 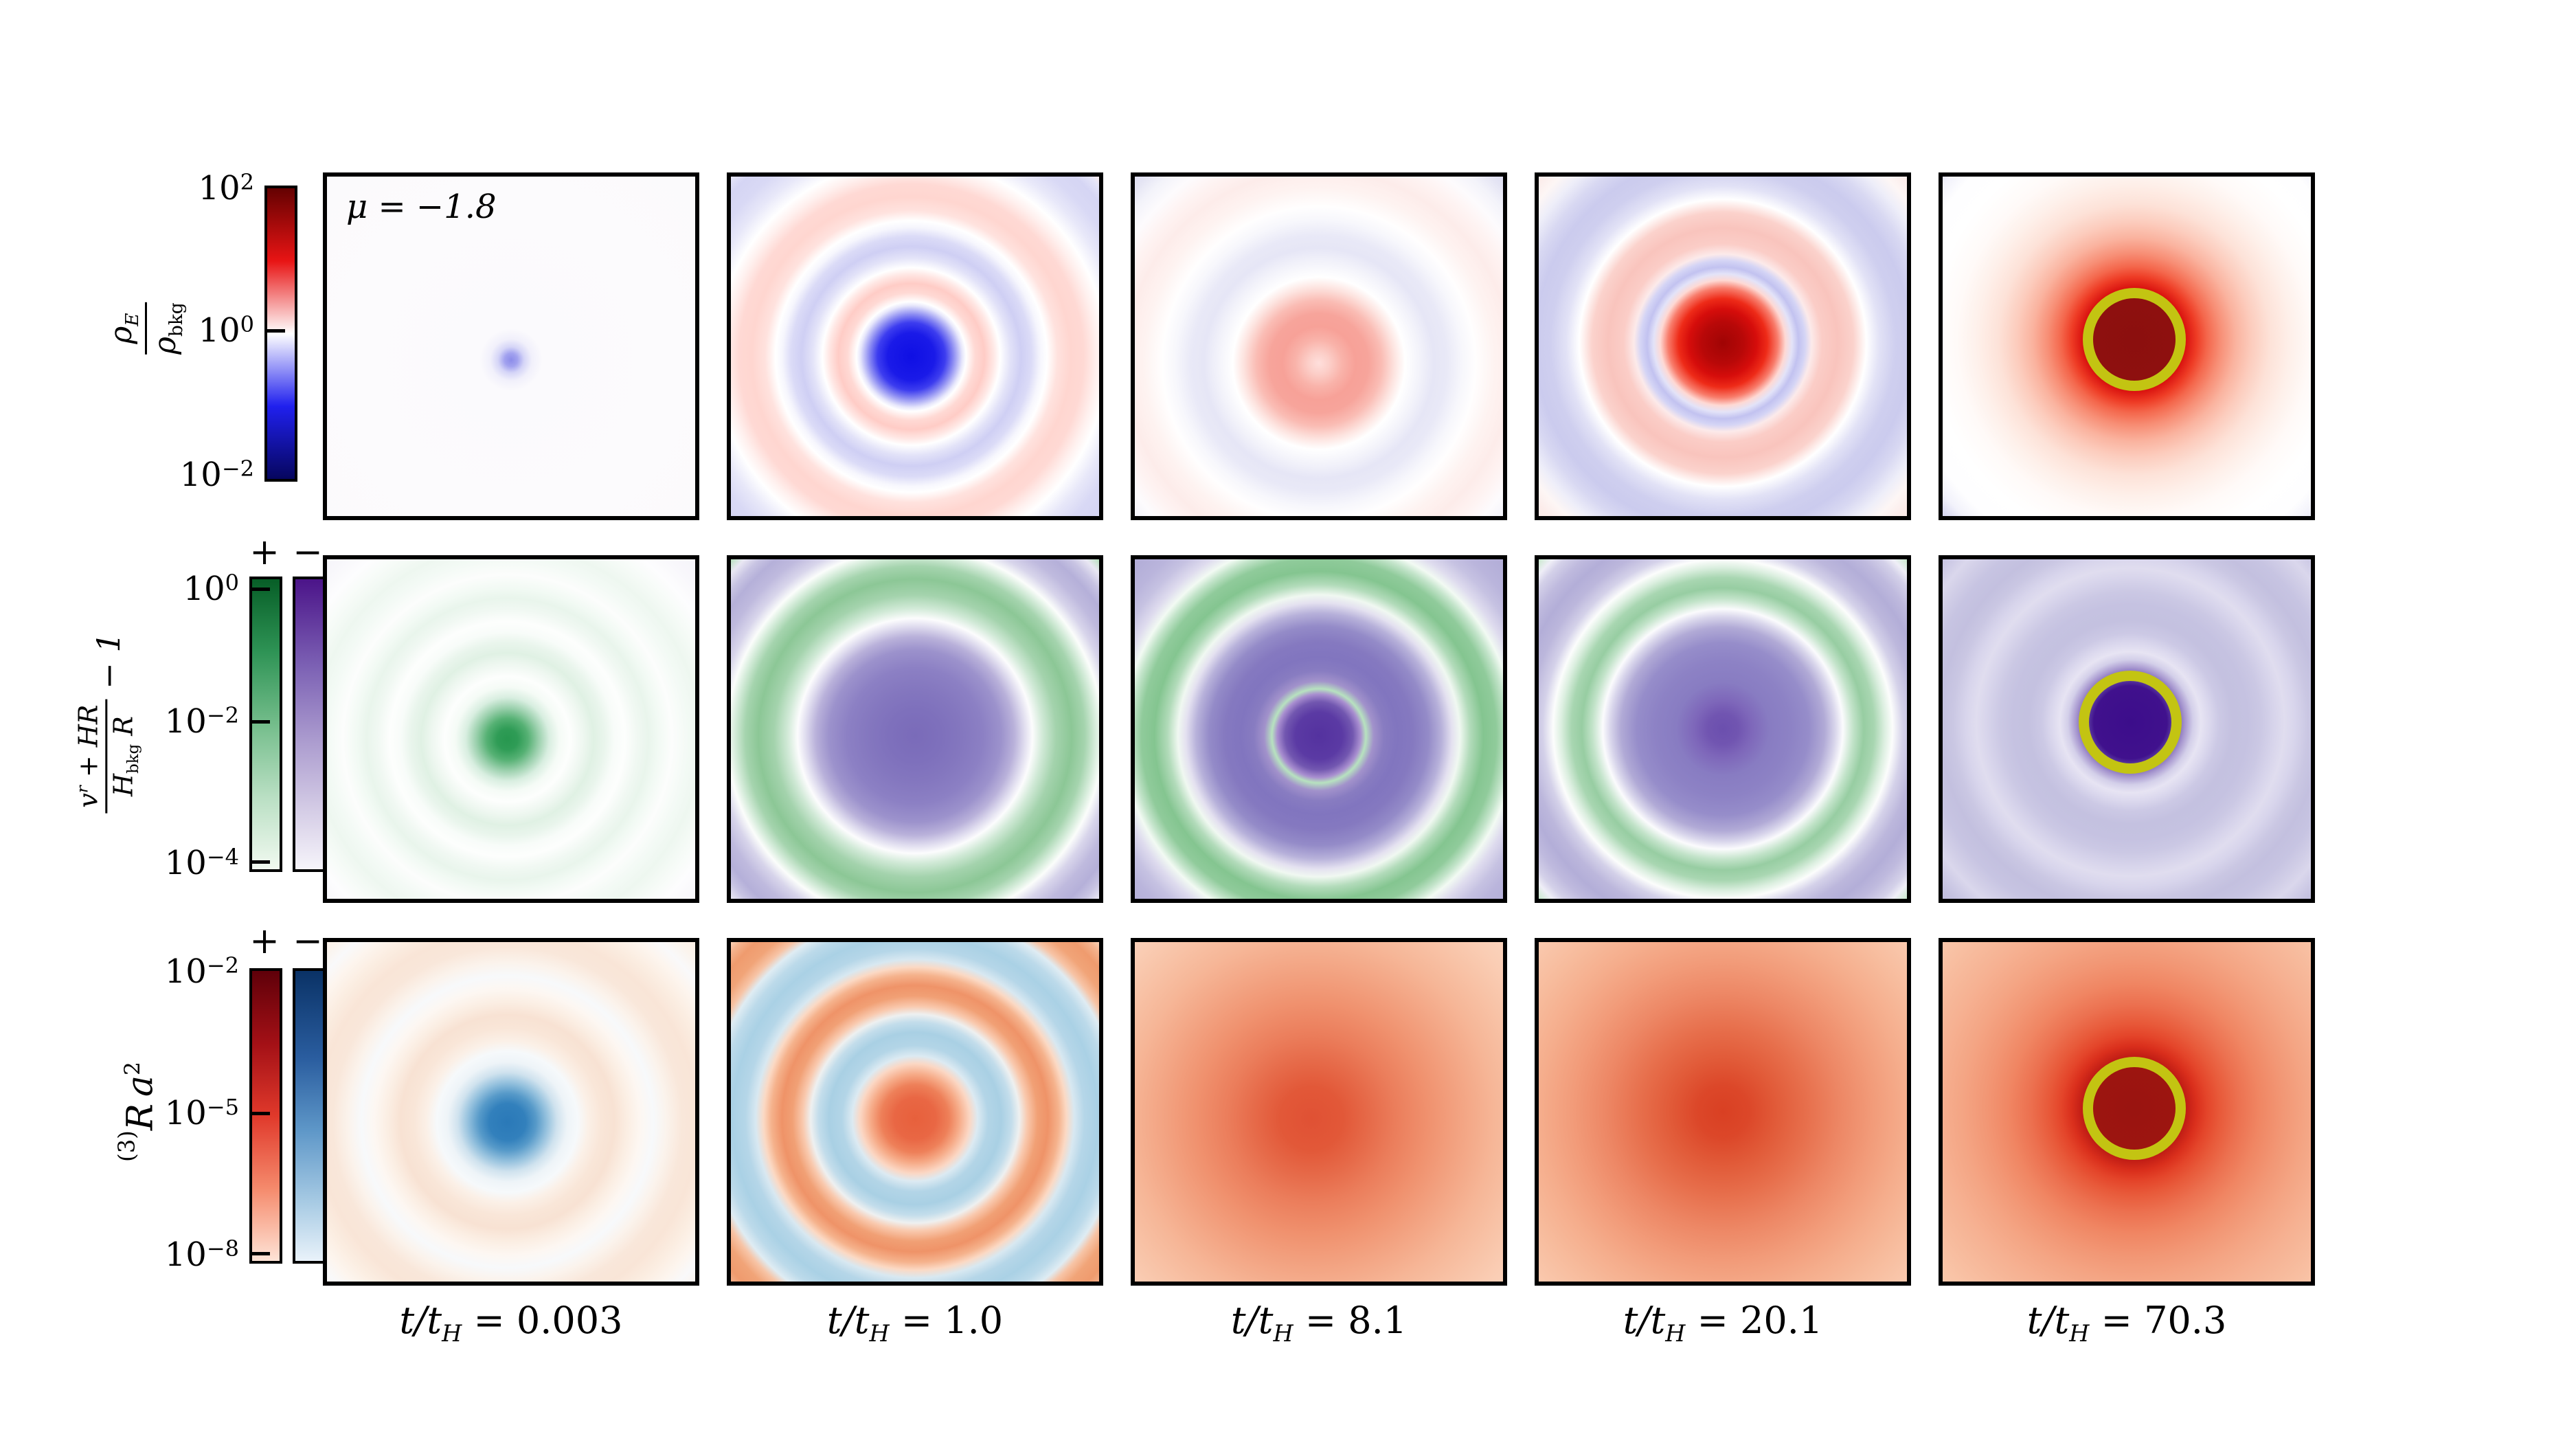 What do you see at coordinates (309, 725) in the screenshot?
I see `colorbar-velocity-negative` at bounding box center [309, 725].